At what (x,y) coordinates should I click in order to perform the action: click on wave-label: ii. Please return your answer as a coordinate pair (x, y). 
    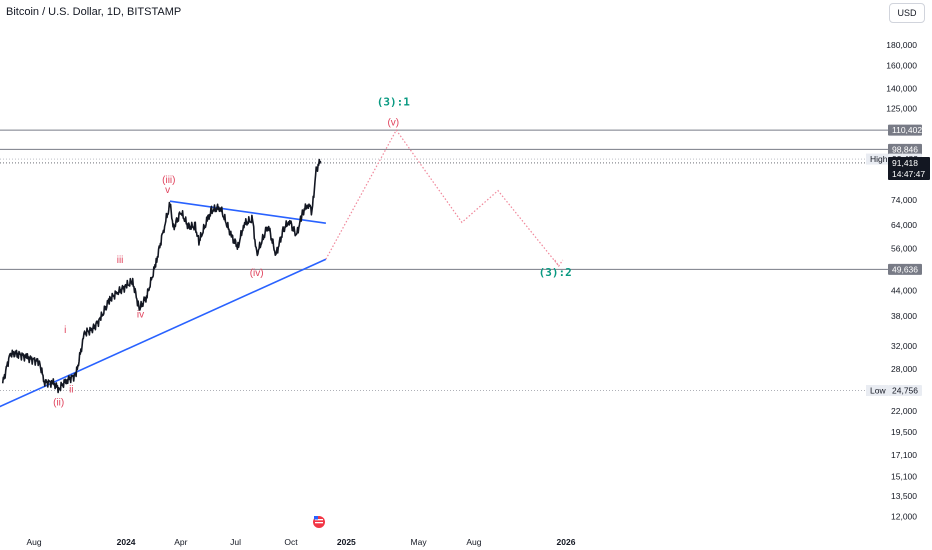
    Looking at the image, I should click on (71, 389).